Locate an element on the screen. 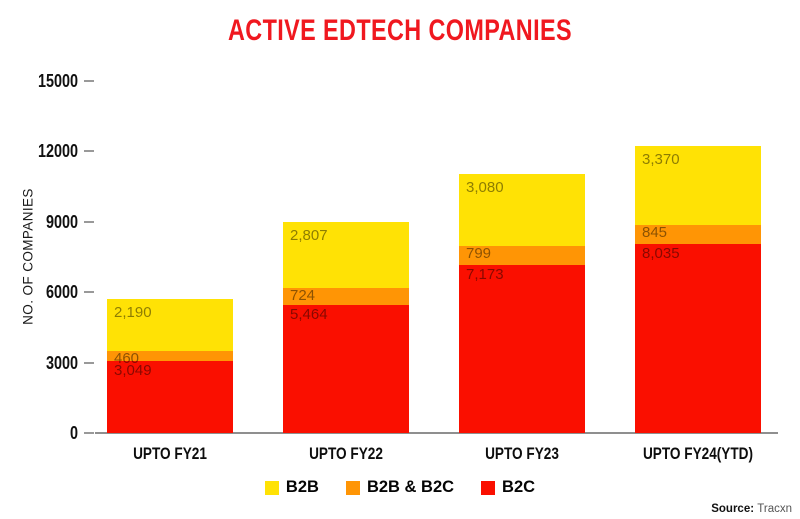  bar-value-label: 5,464 is located at coordinates (309, 314).